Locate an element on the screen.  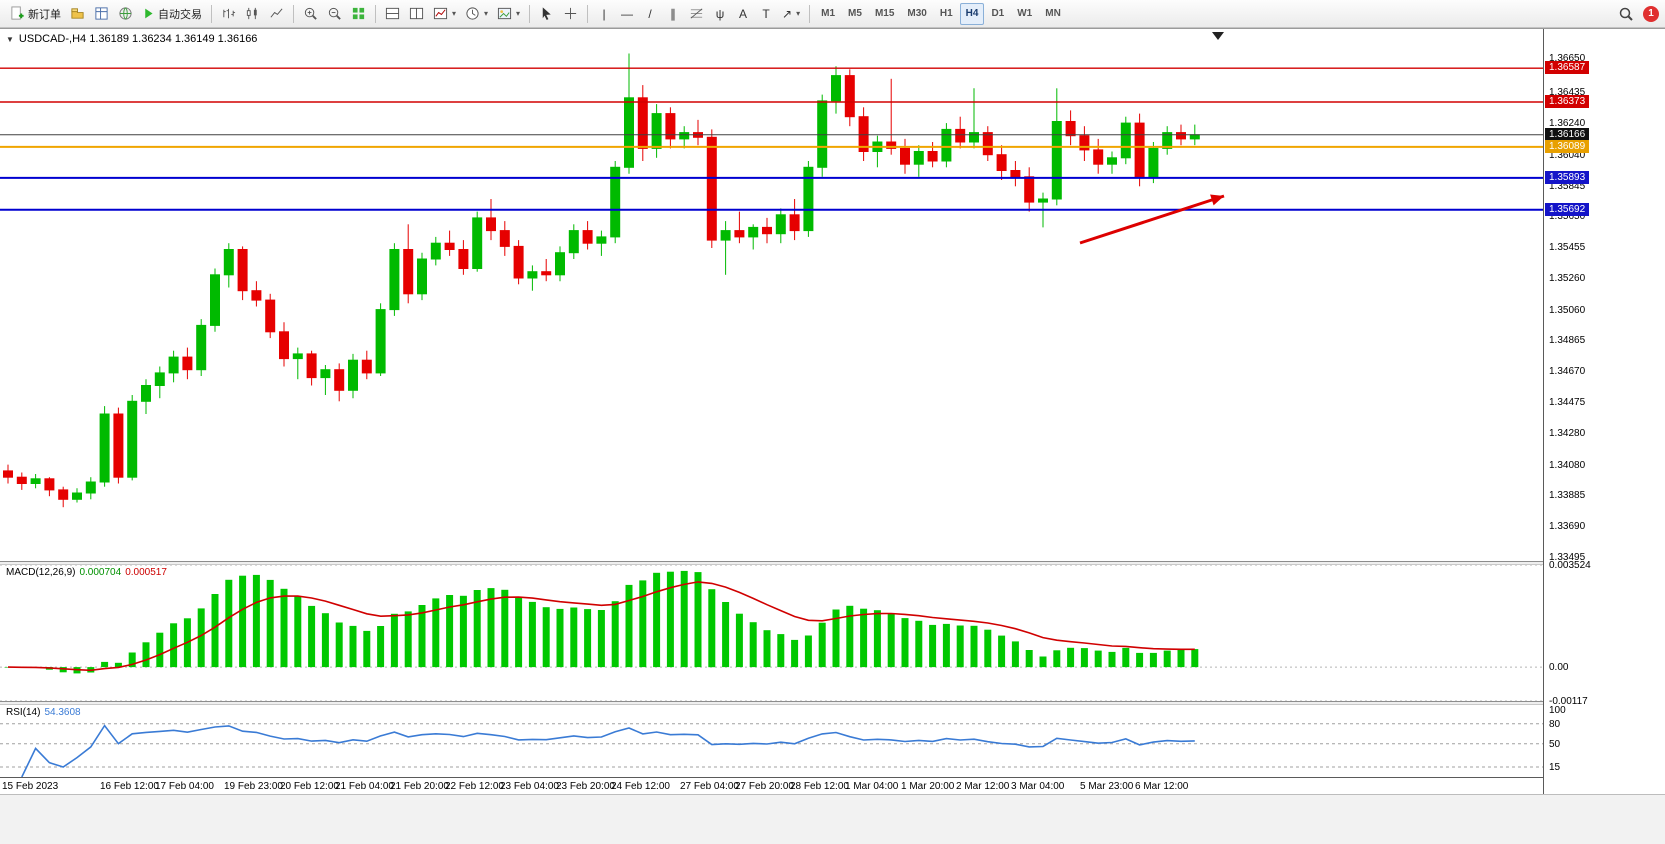
time-label: 27 Feb 04:00 is located at coordinates (709, 786).